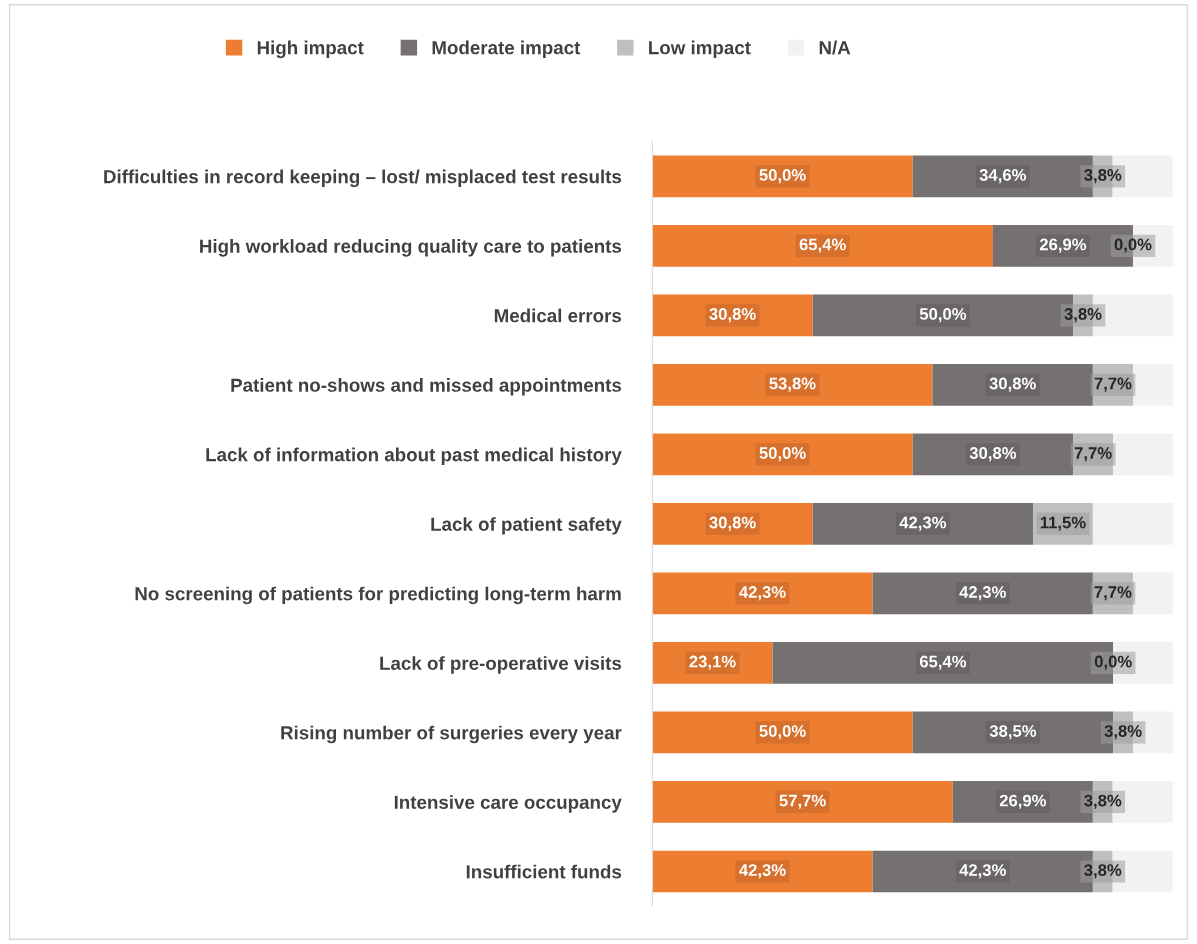 Image resolution: width=1197 pixels, height=944 pixels. Describe the element at coordinates (1013, 732) in the screenshot. I see `data-label: 38,5%` at that location.